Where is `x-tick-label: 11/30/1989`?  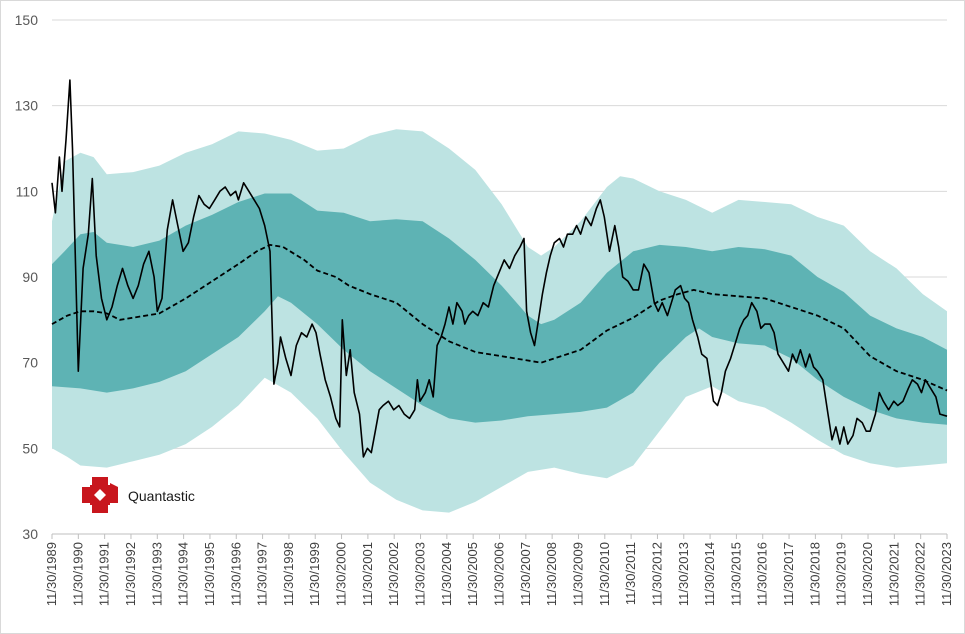
x-tick-label: 11/30/1989 is located at coordinates (51, 574).